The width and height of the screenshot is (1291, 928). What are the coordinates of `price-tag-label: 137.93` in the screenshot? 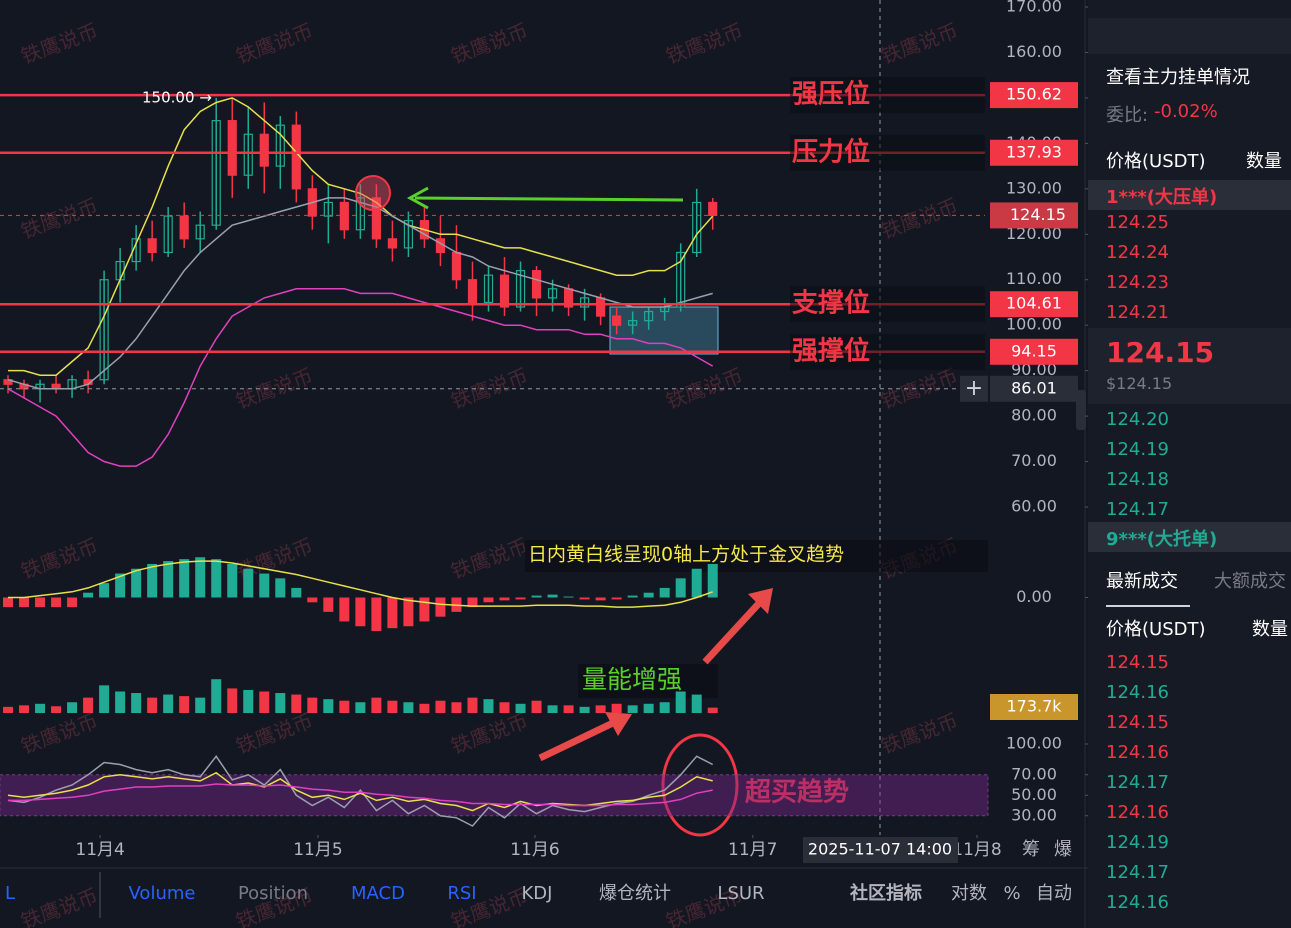 It's located at (1034, 151).